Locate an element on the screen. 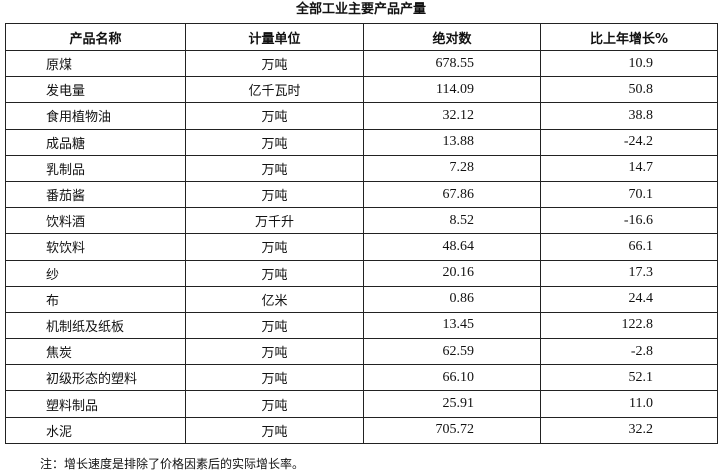  absolute-cell: 13.88 is located at coordinates (452, 142).